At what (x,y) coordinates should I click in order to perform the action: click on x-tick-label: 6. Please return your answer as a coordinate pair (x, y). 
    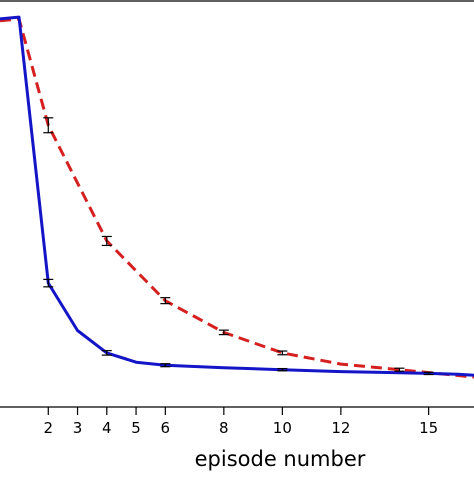
    Looking at the image, I should click on (166, 428).